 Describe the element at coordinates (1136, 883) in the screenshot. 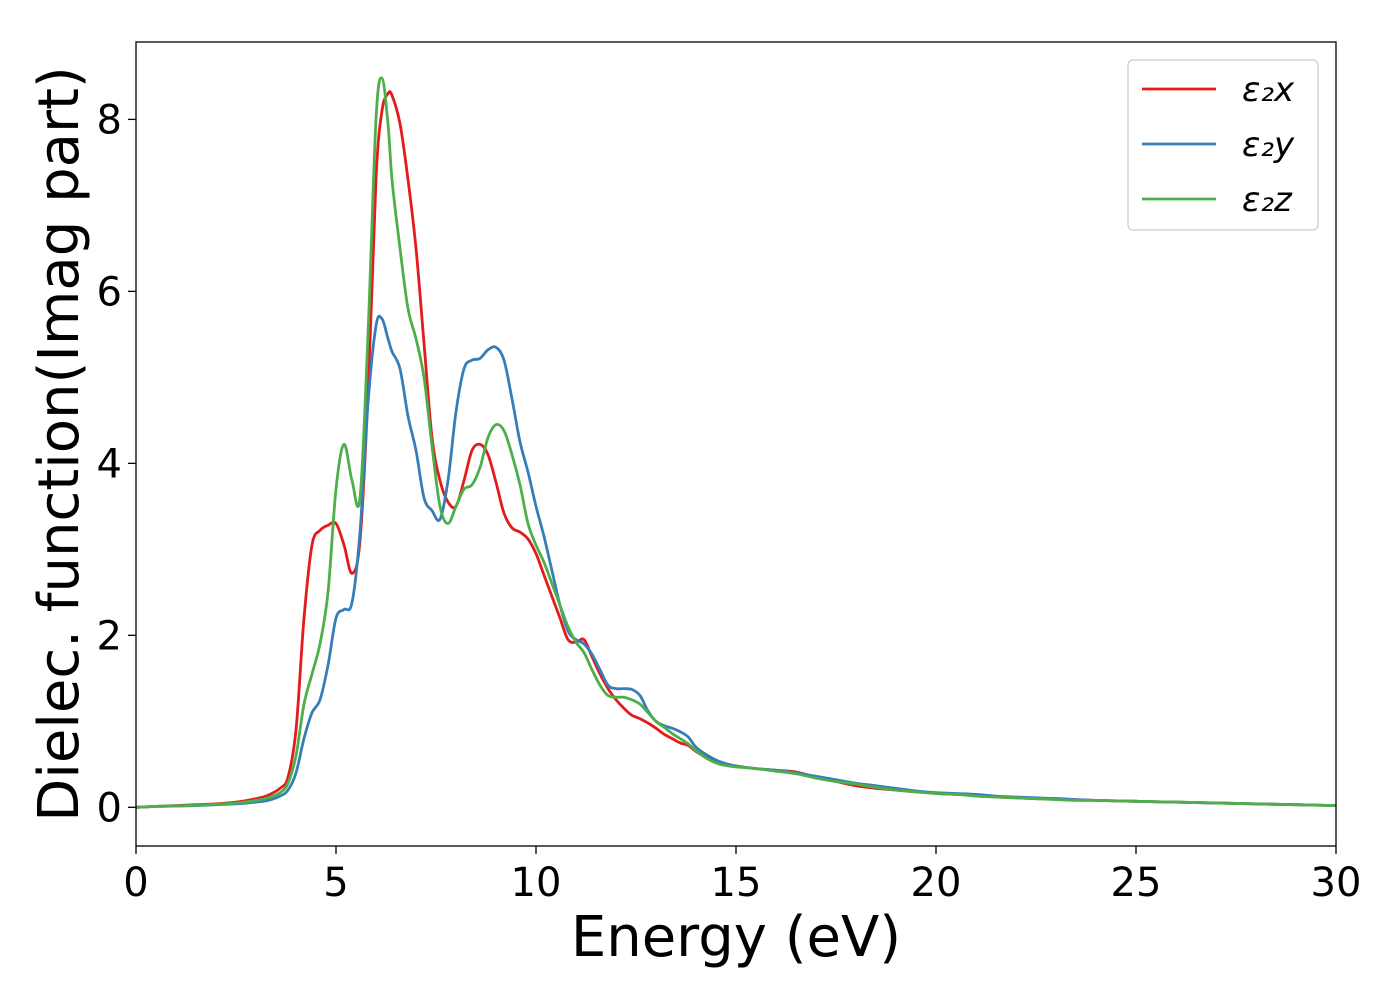

I see `x-tick-label: 25` at that location.